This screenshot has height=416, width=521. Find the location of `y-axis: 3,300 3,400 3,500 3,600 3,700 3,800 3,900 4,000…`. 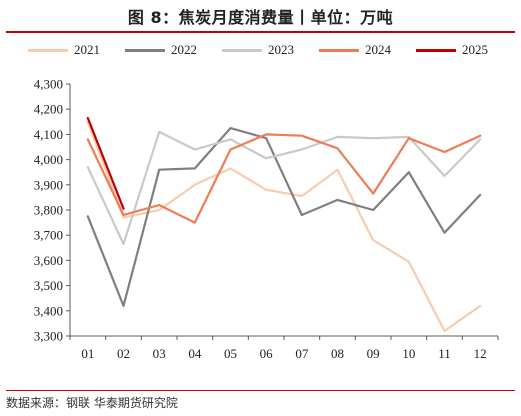

y-axis: 3,300 3,400 3,500 3,600 3,700 3,800 3,900 4,000… is located at coordinates (52, 210).